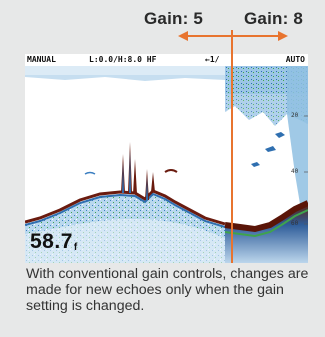  I want to click on mode-label: MANUAL, so click(41, 59).